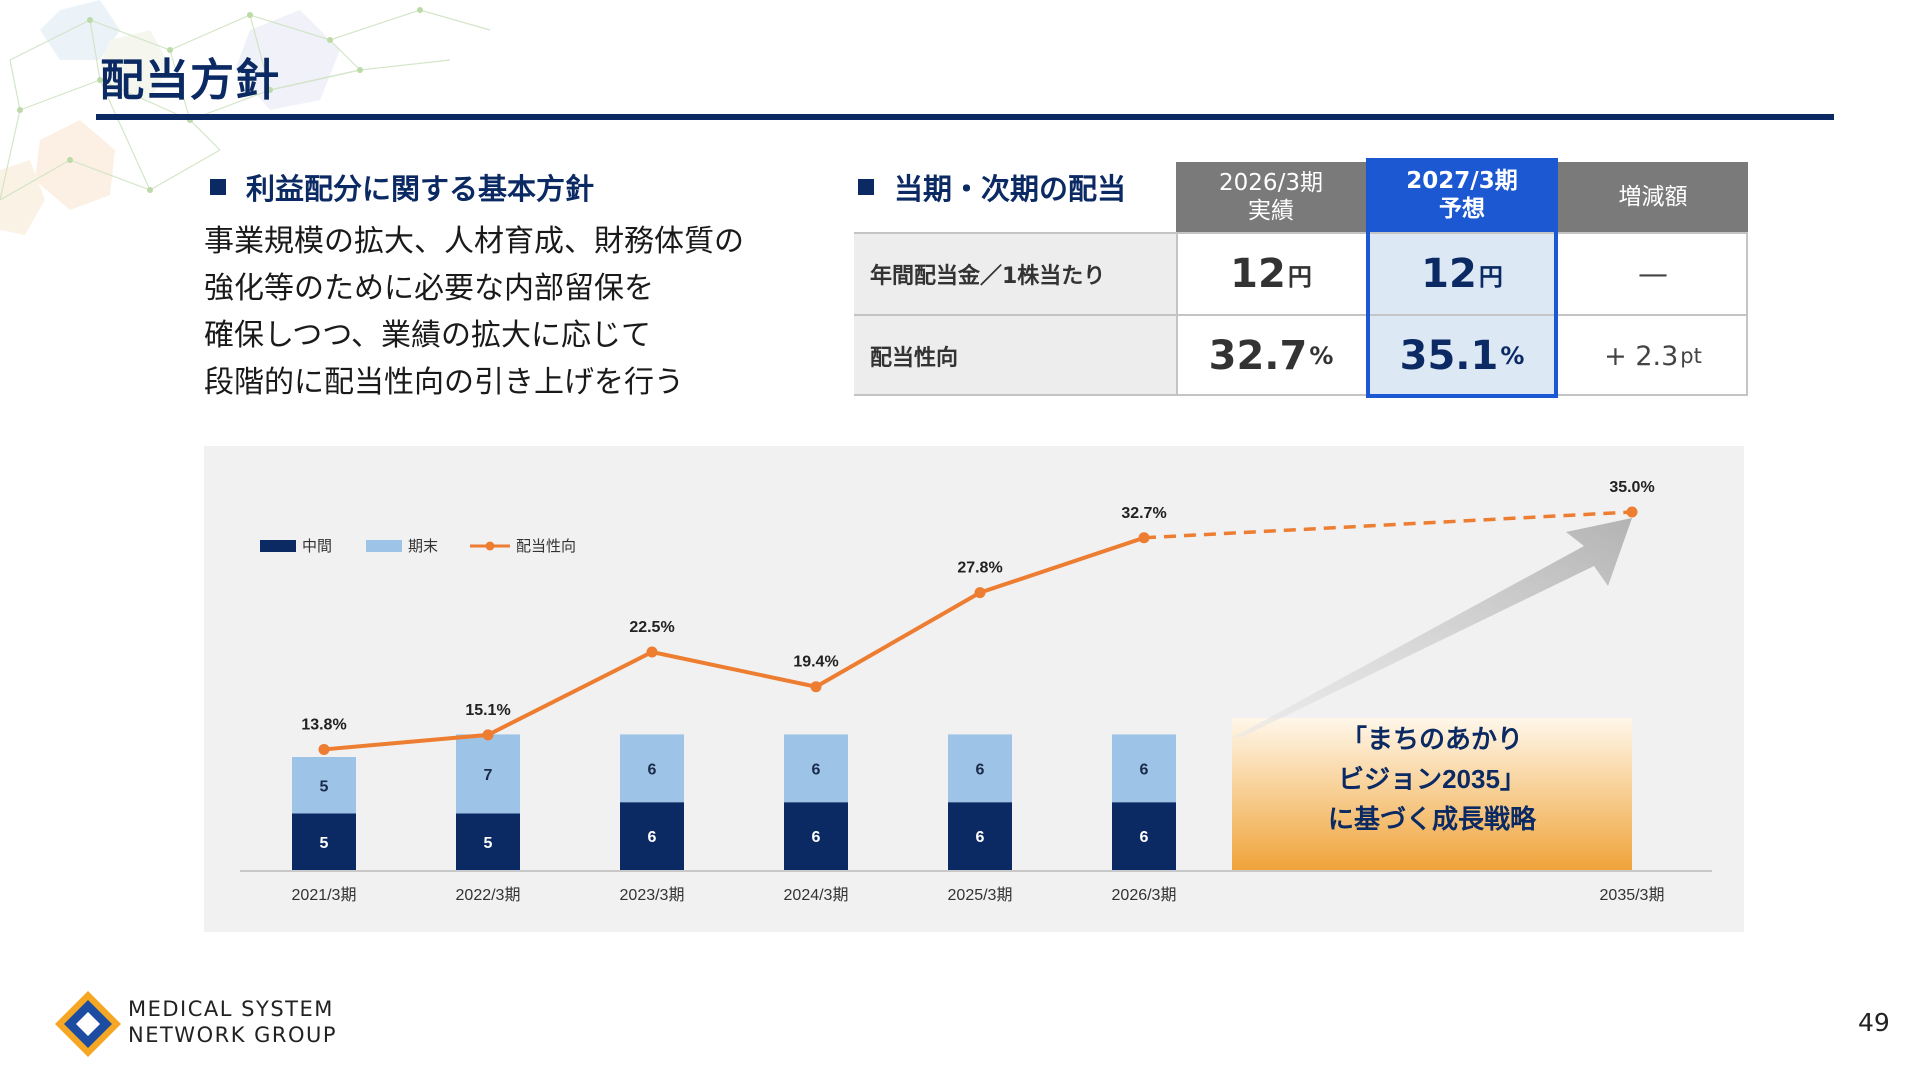 The image size is (1920, 1080). What do you see at coordinates (1462, 195) in the screenshot?
I see `column-header-forecast: 2027/3期 予想` at bounding box center [1462, 195].